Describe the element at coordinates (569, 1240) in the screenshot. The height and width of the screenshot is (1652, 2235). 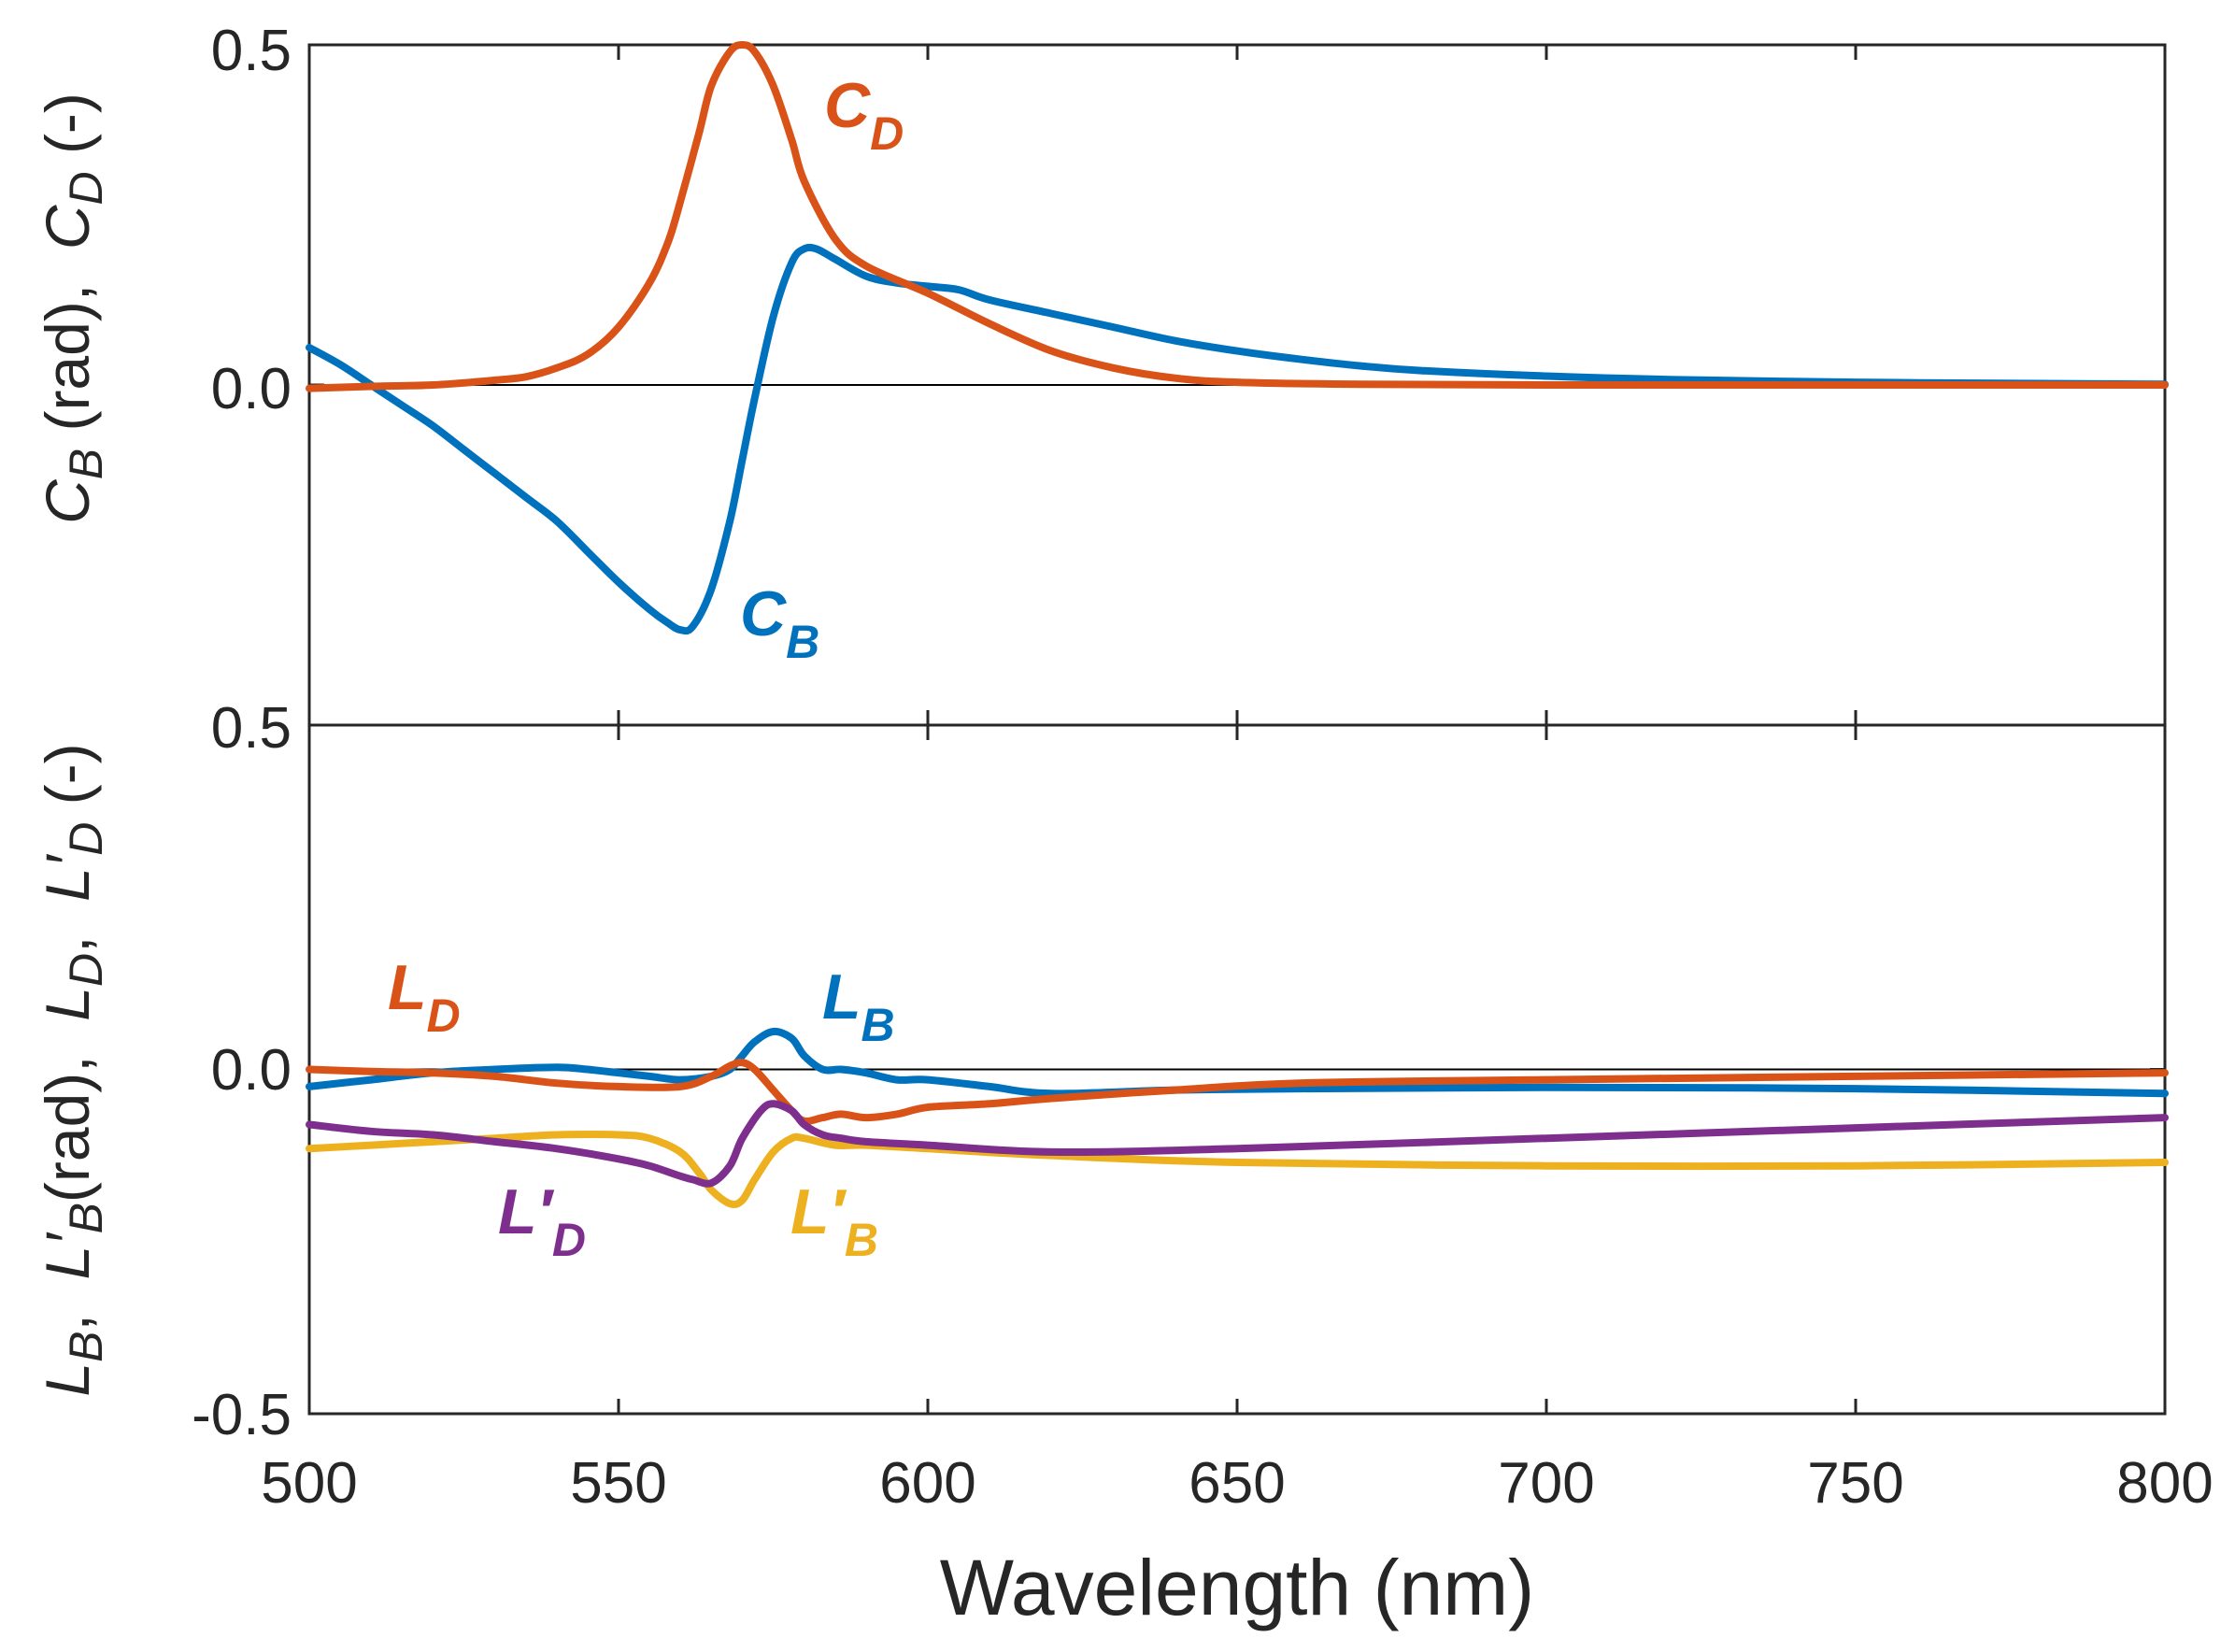
I see `label-lpd-sub: D` at that location.